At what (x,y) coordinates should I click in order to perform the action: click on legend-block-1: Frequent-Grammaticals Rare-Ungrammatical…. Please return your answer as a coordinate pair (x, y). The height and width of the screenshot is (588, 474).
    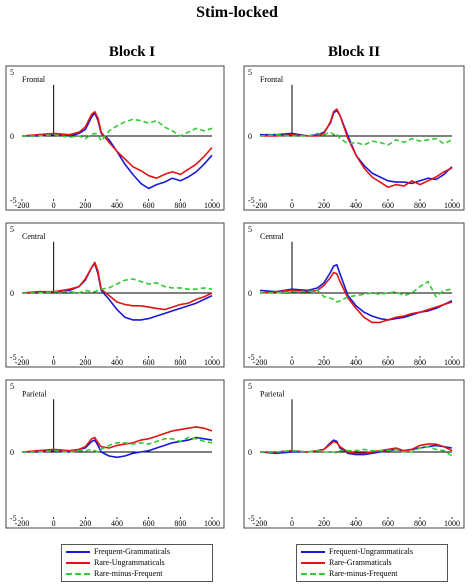
    Looking at the image, I should click on (137, 563).